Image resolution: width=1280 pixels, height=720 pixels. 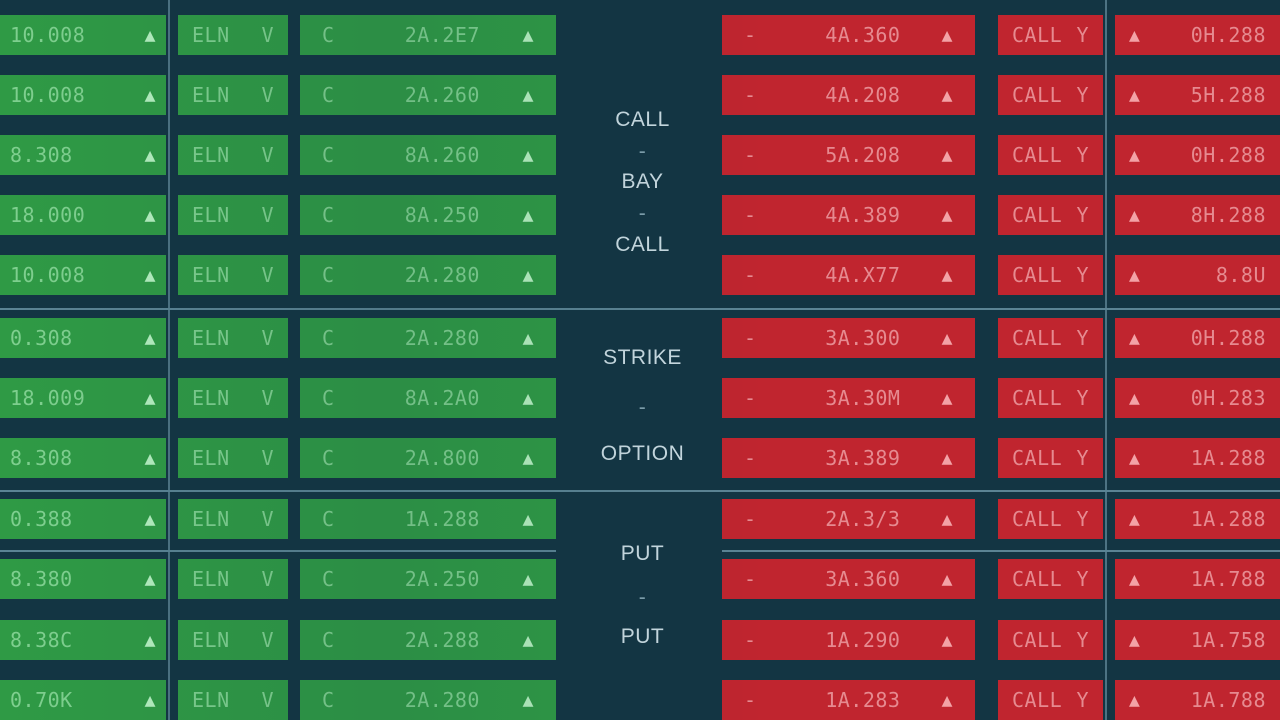 I want to click on bid-price-cell: 18.009 ▲, so click(x=83, y=398).